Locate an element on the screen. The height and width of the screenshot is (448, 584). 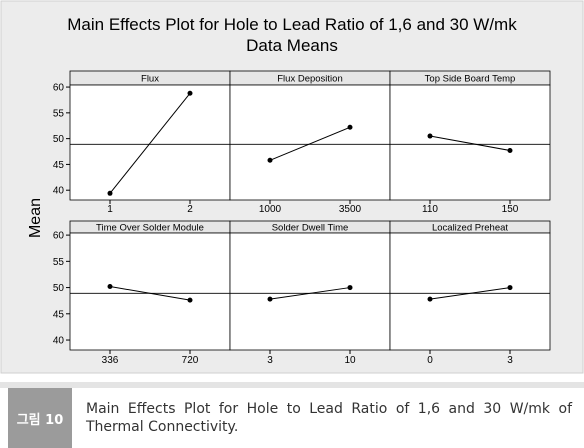
chart-subtitle: Data Means is located at coordinates (292, 45).